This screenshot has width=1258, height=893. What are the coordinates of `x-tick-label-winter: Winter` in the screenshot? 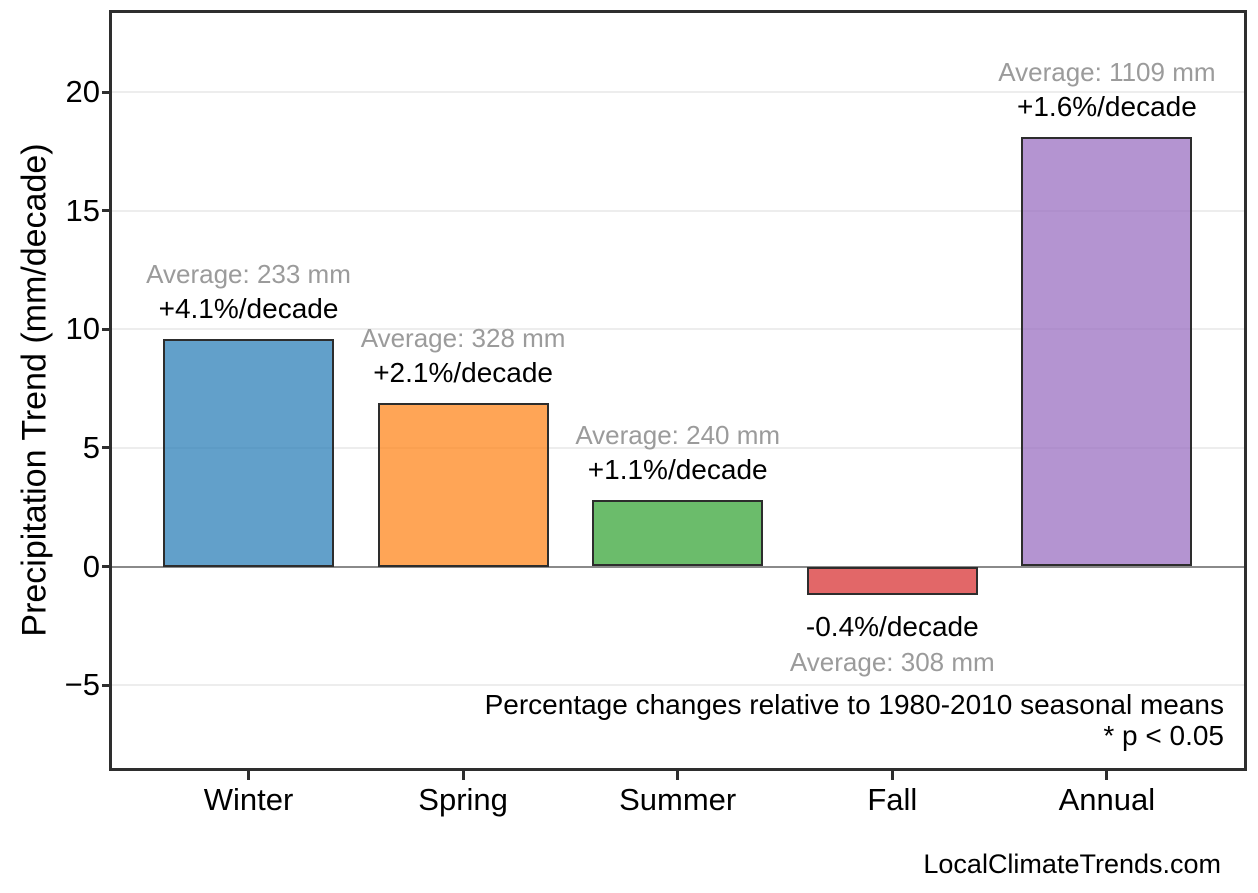 It's located at (248, 799).